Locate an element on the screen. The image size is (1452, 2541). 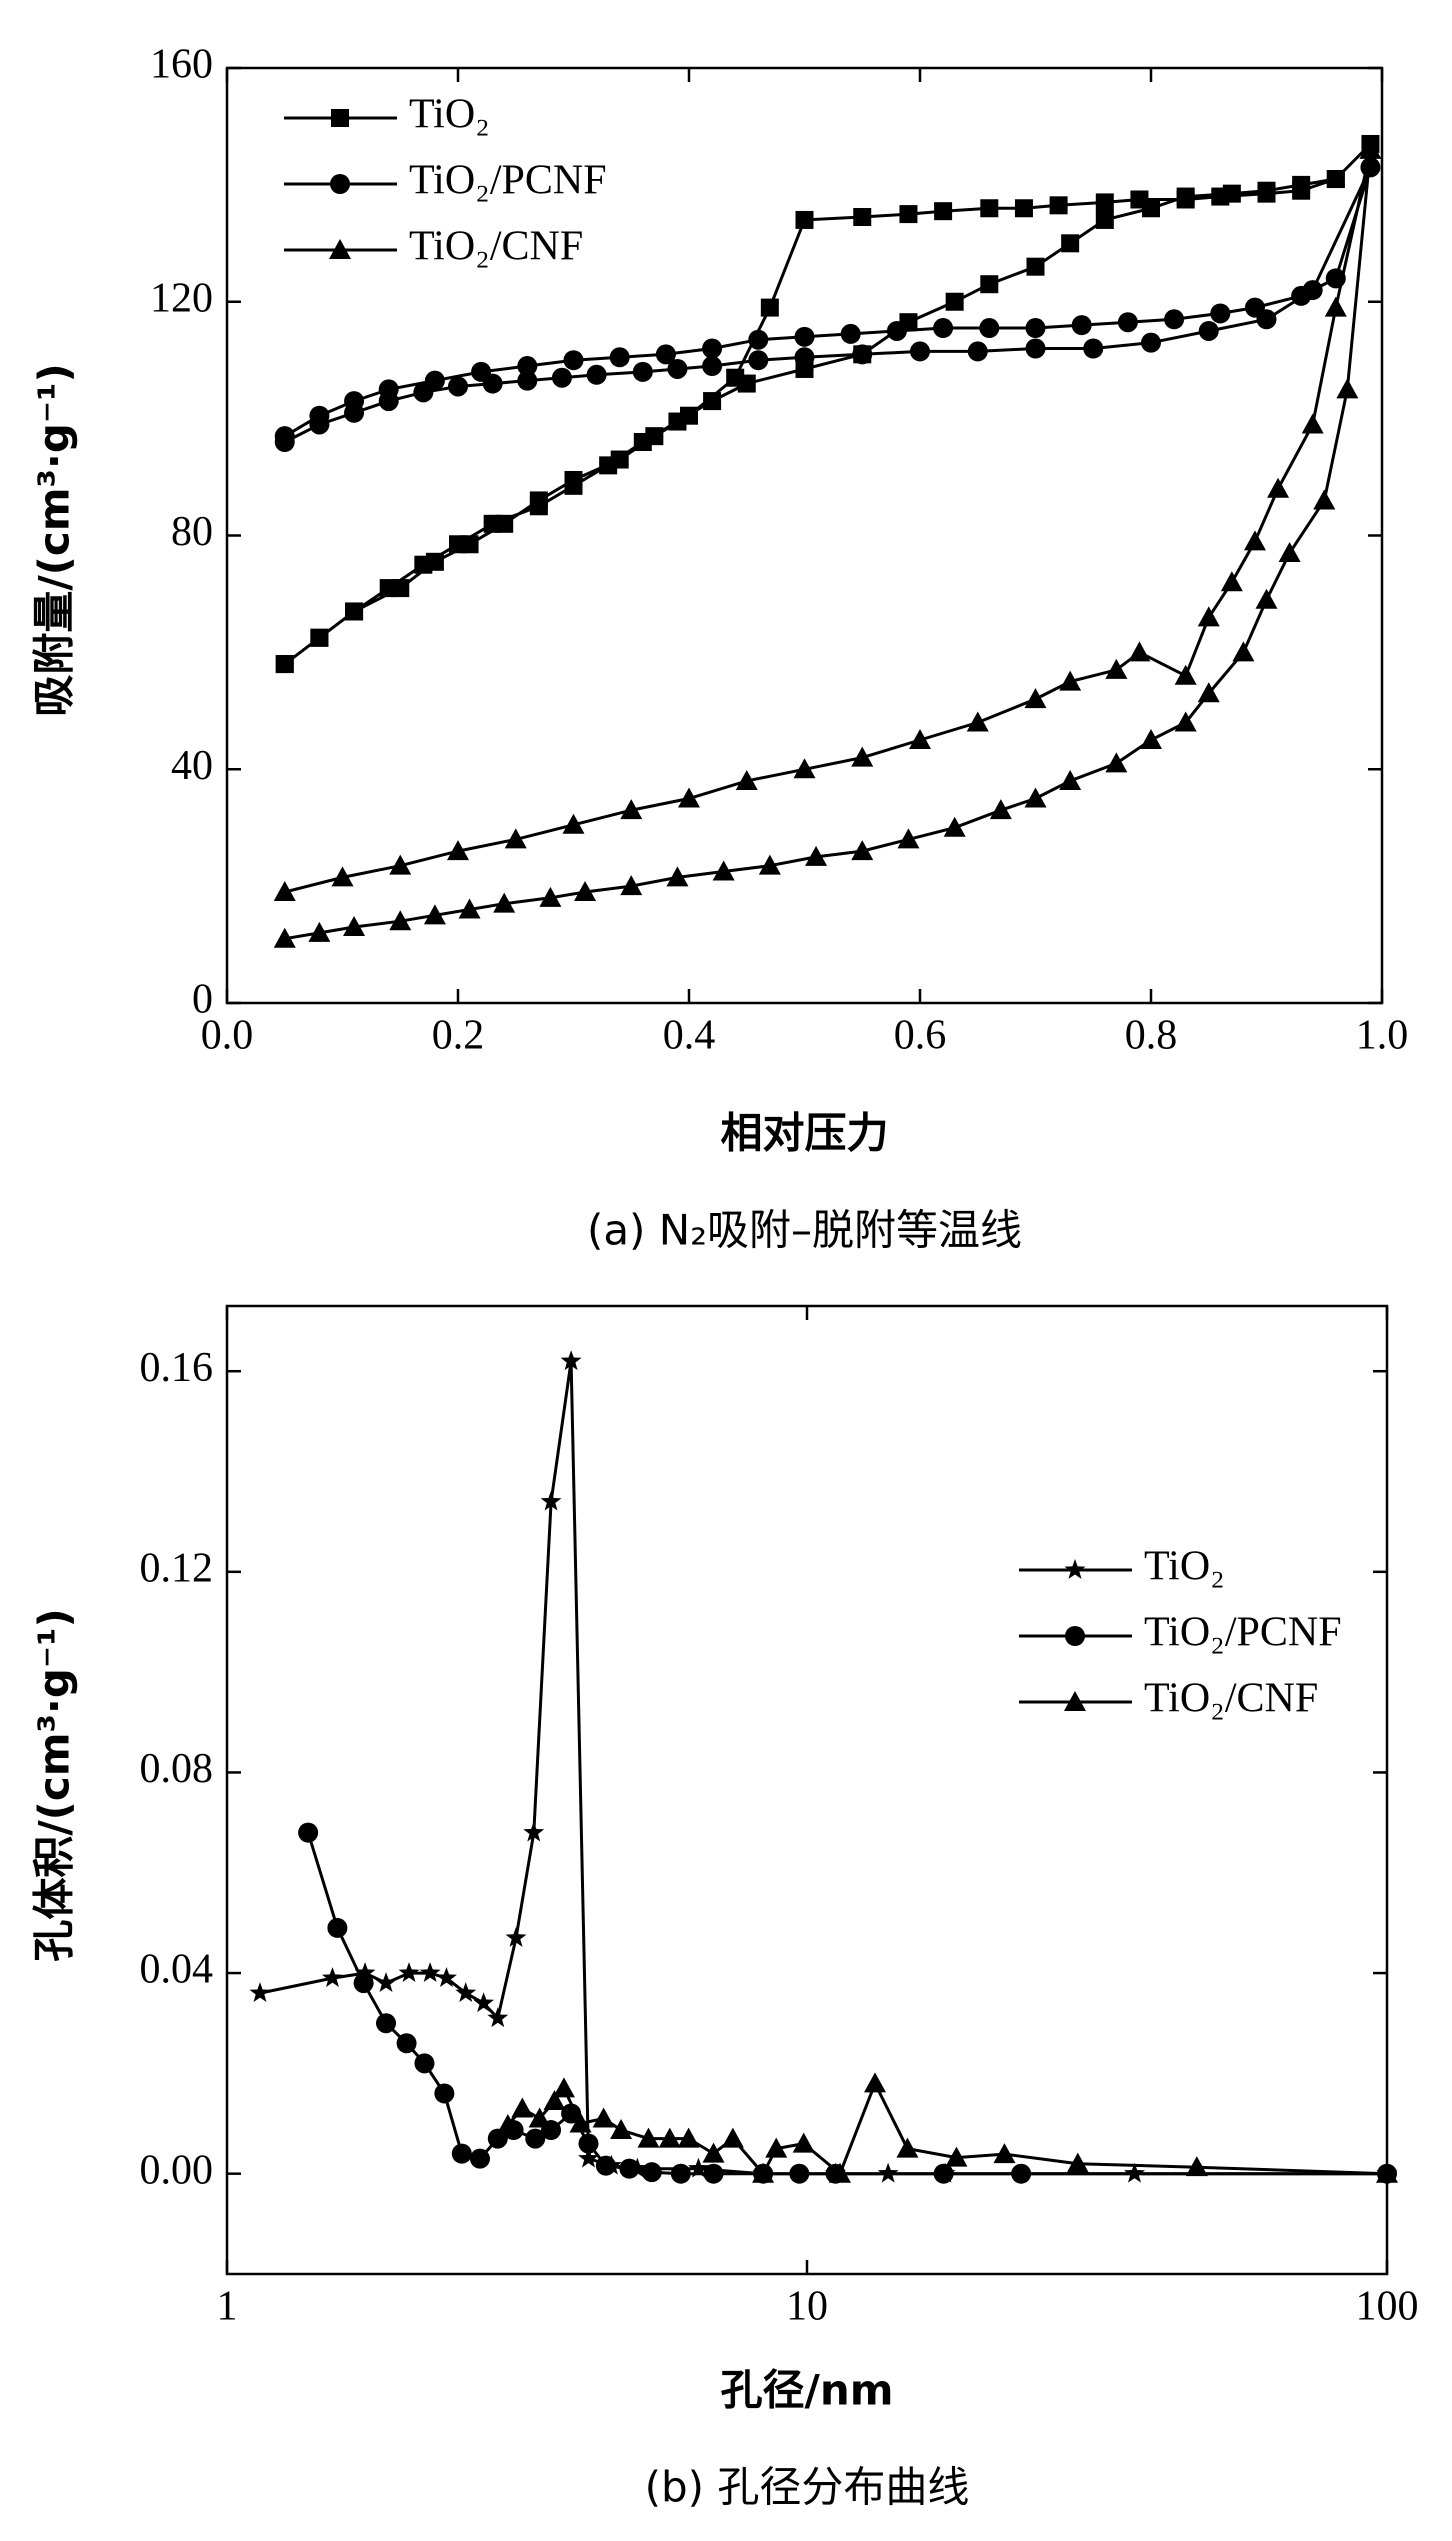
x-tick-label: 0.8 is located at coordinates (1151, 1036).